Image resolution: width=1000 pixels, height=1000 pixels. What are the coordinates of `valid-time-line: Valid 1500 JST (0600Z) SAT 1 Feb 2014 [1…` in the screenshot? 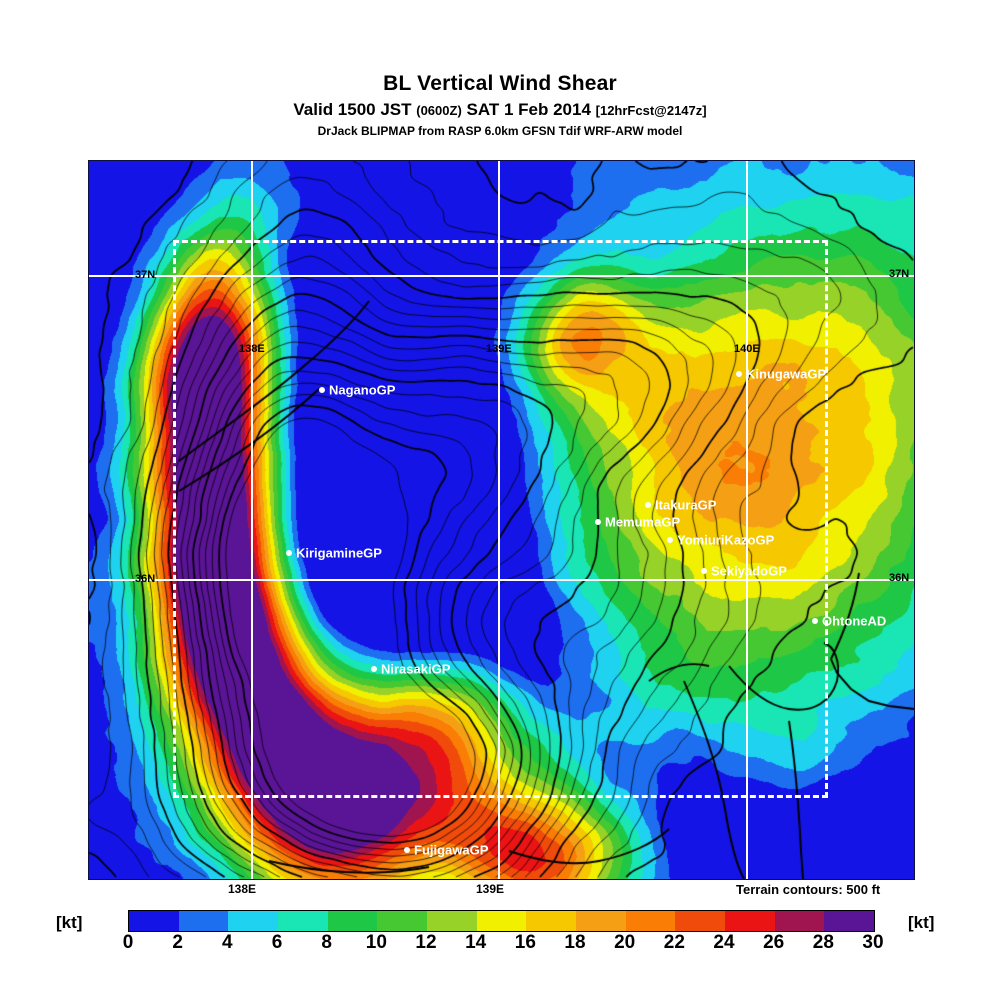 It's located at (500, 110).